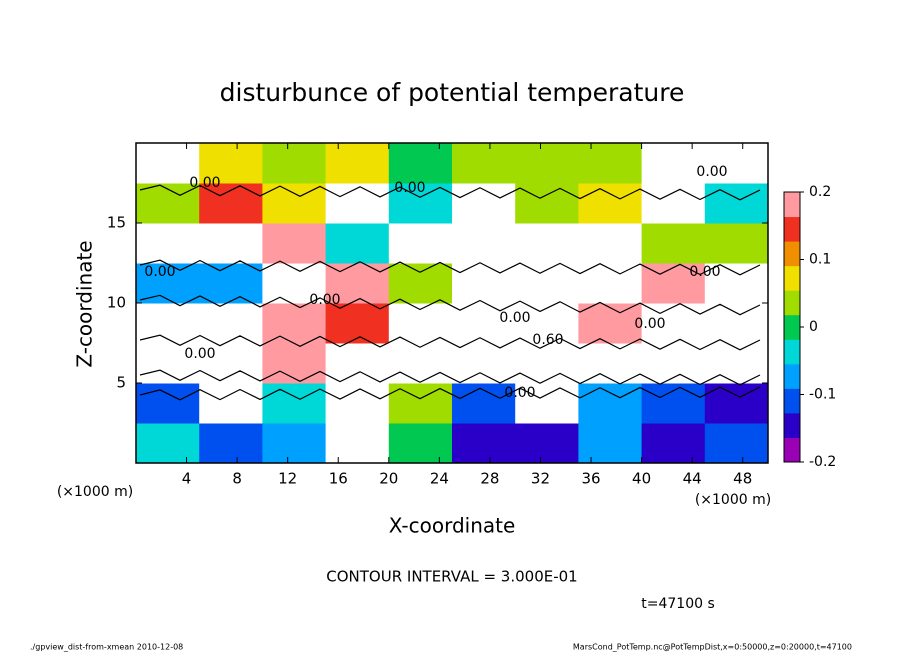 This screenshot has height=658, width=904. I want to click on y-tick-label: 5, so click(121, 383).